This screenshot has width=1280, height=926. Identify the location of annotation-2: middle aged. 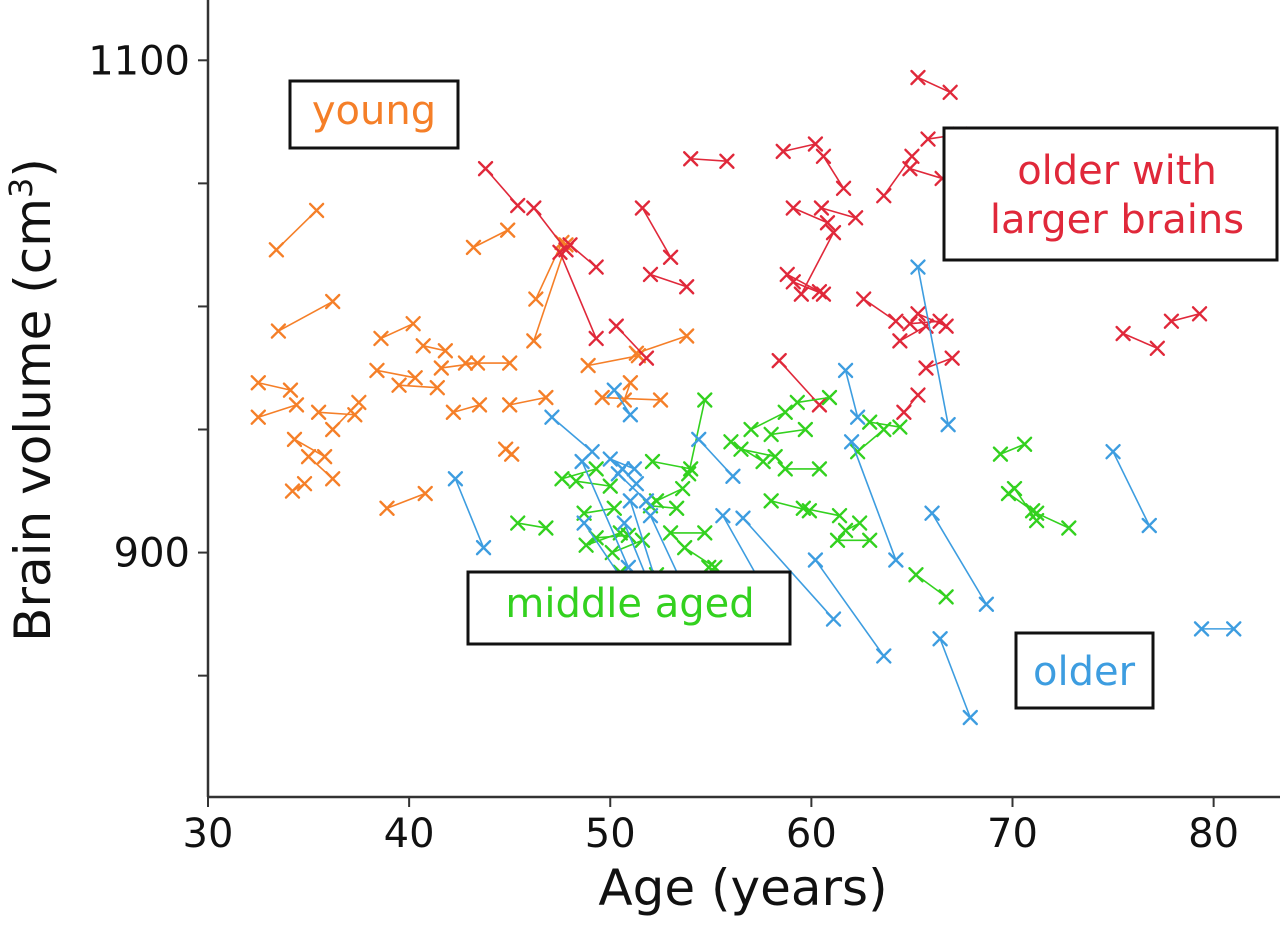
(629, 608).